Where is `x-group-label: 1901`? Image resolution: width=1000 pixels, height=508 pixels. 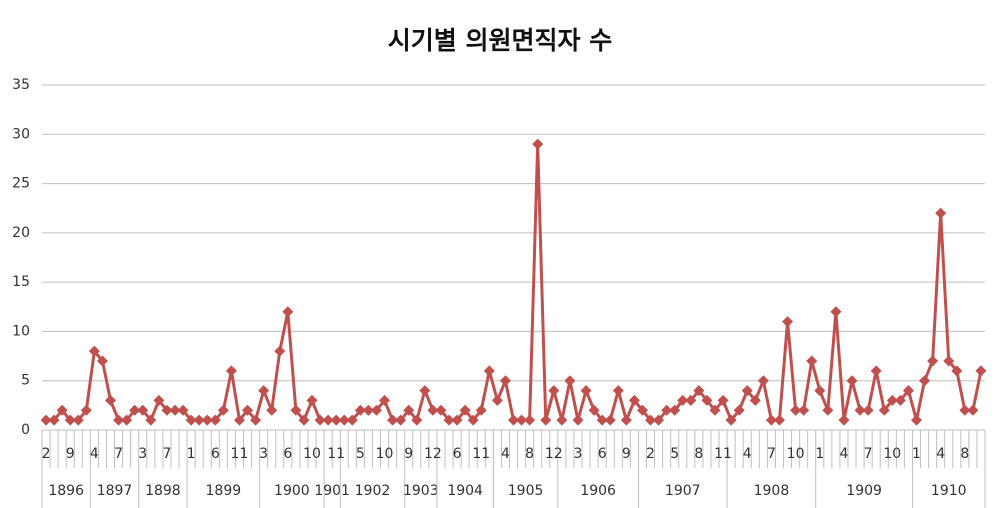 x-group-label: 1901 is located at coordinates (332, 491).